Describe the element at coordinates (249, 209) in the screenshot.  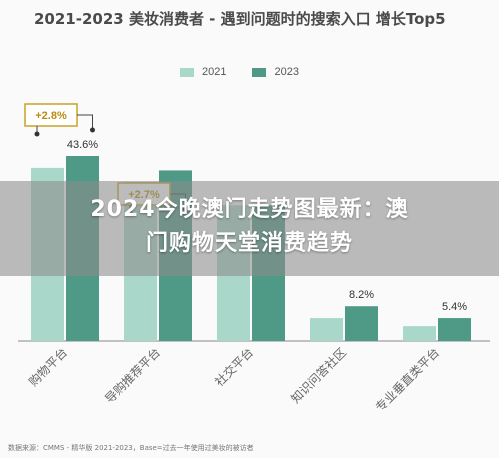
I see `banner-line-1: 2024今晚澳门走势图最新：澳` at that location.